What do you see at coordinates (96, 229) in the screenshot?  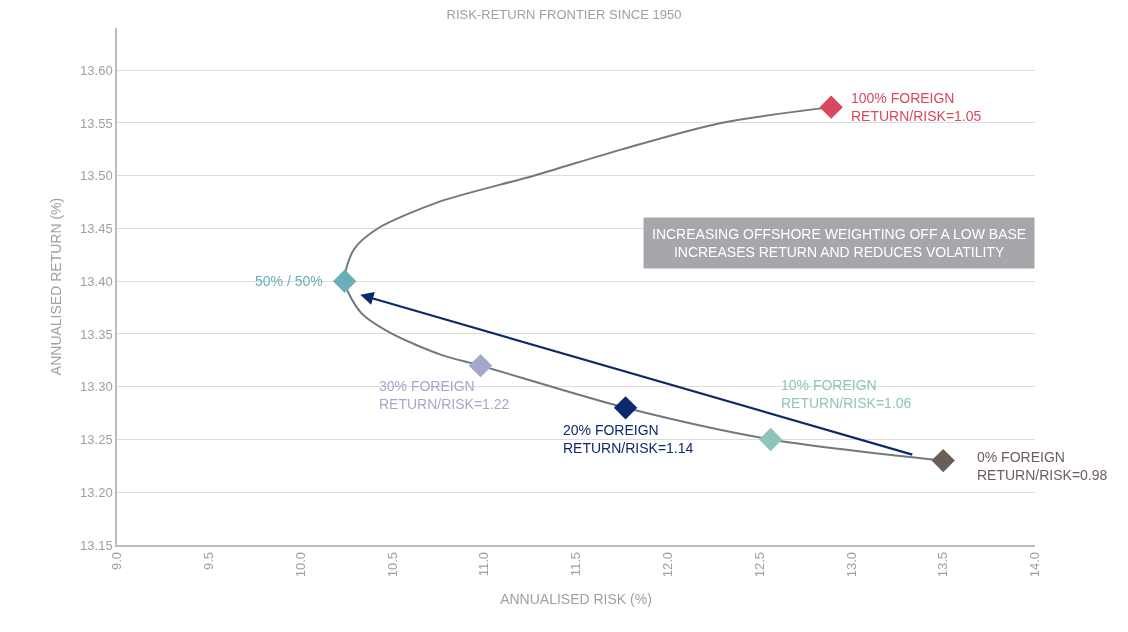 I see `y-tick-label: 13.45` at bounding box center [96, 229].